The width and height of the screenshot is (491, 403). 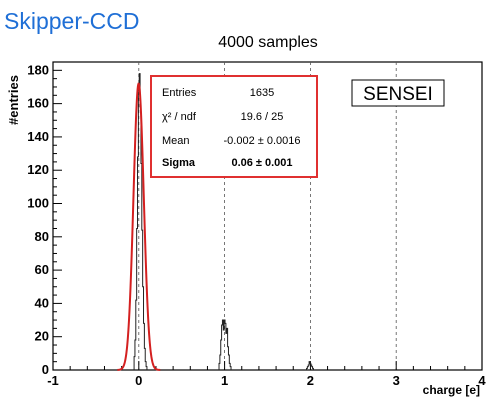 I want to click on stats-row-entries-label: Entries, so click(x=179, y=93).